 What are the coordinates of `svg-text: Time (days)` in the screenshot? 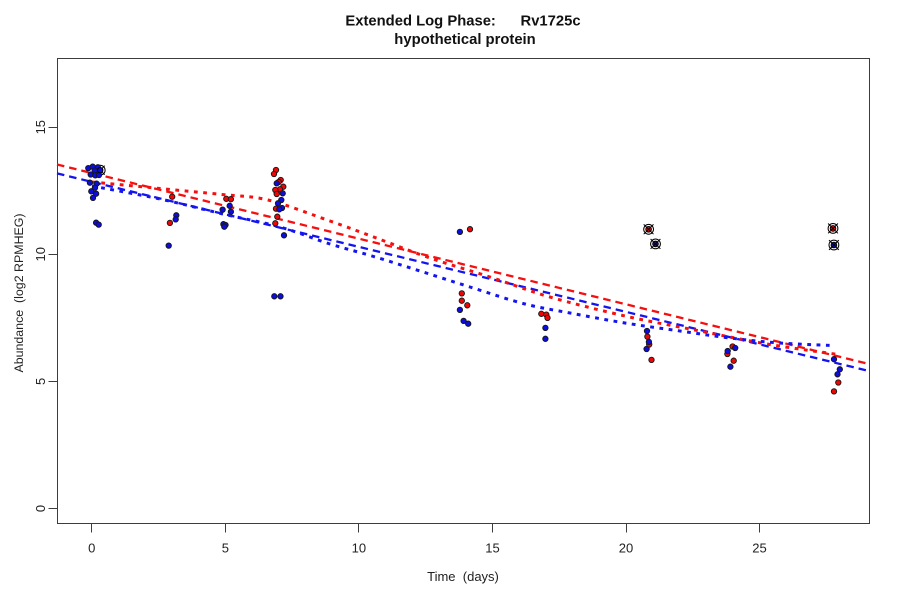 It's located at (463, 576).